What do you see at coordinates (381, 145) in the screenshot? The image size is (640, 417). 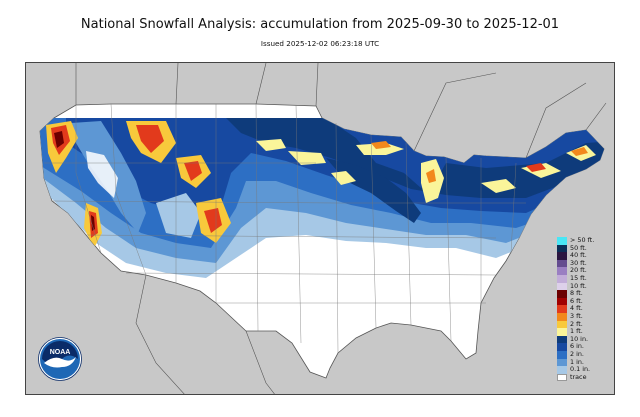 I see `snow-3ft-superior` at bounding box center [381, 145].